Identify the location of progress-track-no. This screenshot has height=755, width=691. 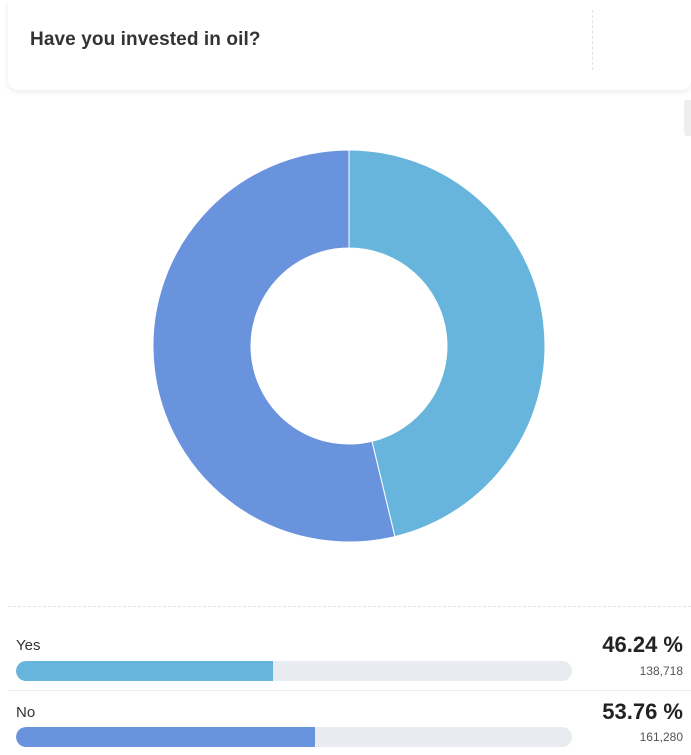
(294, 737).